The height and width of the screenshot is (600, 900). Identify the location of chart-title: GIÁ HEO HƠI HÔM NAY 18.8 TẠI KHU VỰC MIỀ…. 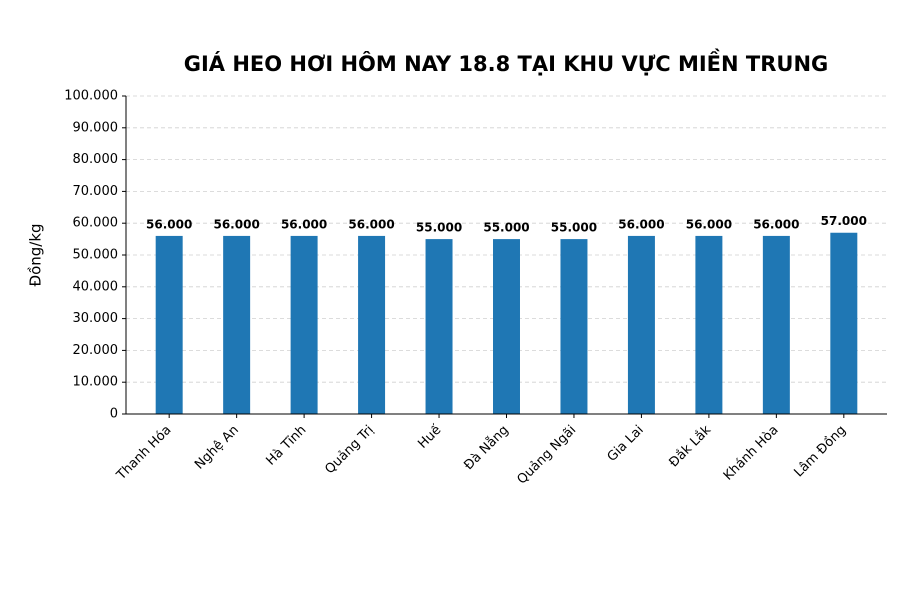
(506, 62).